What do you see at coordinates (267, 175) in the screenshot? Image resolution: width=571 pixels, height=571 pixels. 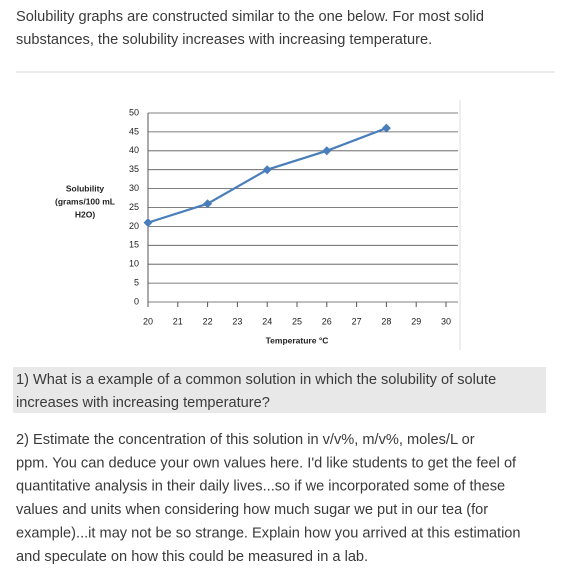 I see `data-line` at bounding box center [267, 175].